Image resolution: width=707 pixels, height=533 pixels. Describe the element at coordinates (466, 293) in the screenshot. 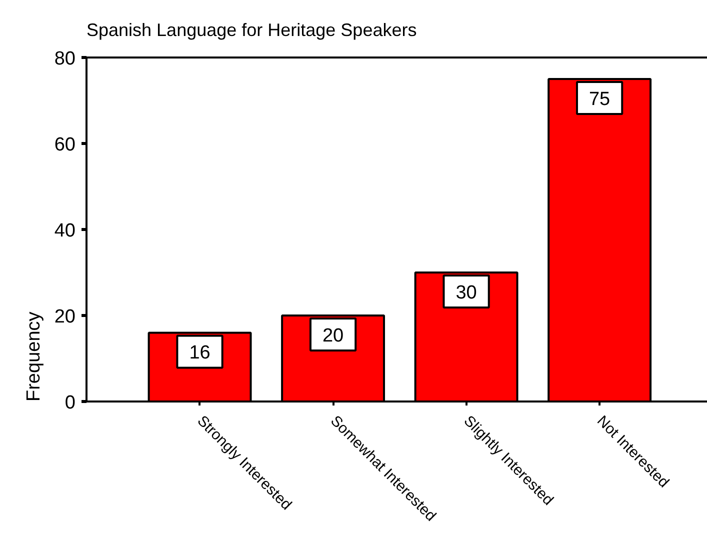

I see `data-label: 30` at that location.